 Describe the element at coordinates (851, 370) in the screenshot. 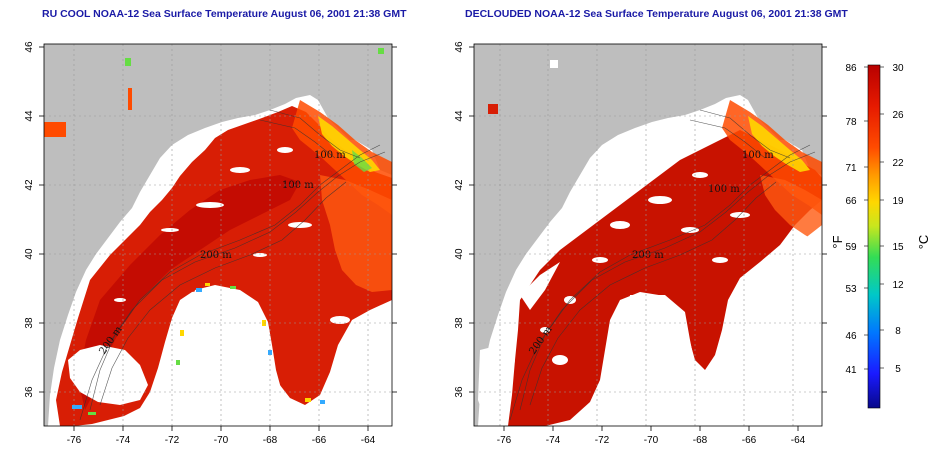

I see `fahrenheit-tick-label: 41` at that location.